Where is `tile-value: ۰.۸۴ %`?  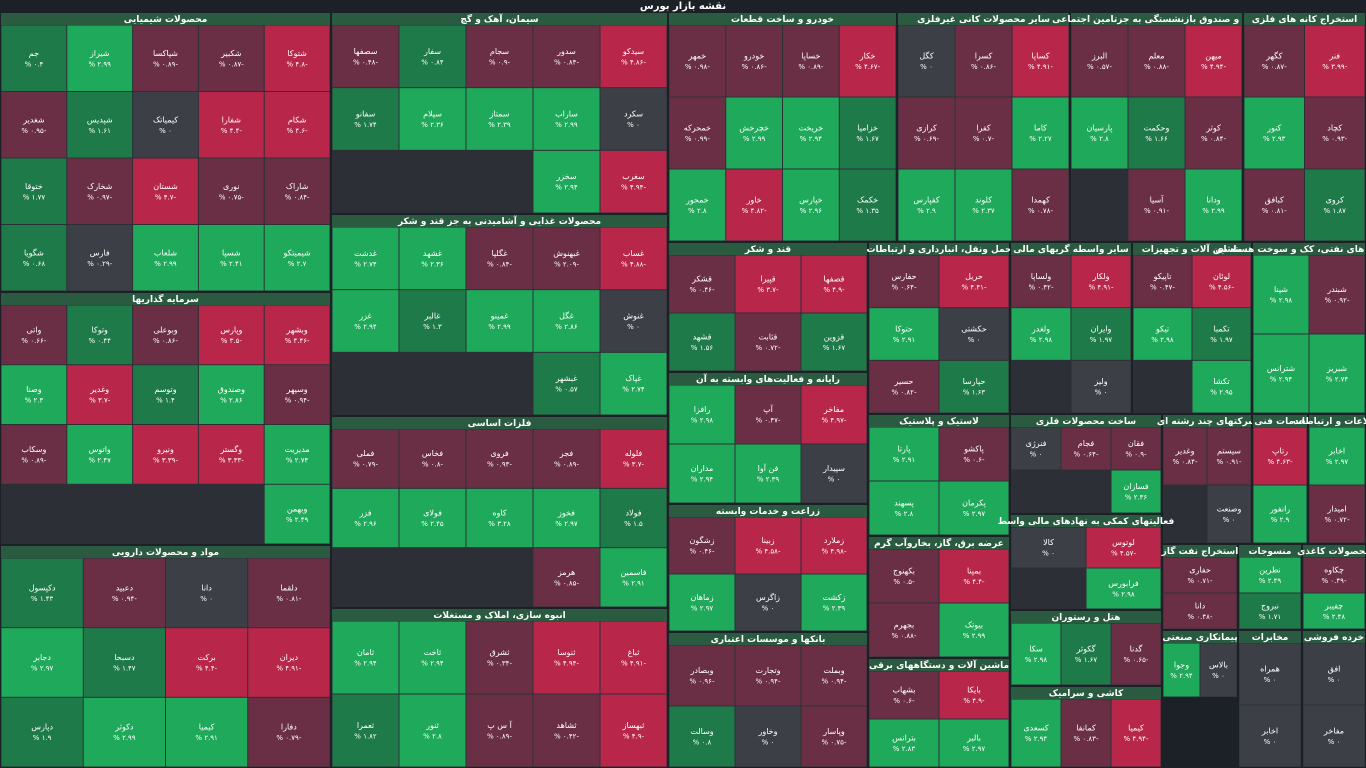
tile-value: ۰.۸۴ % is located at coordinates (432, 62).